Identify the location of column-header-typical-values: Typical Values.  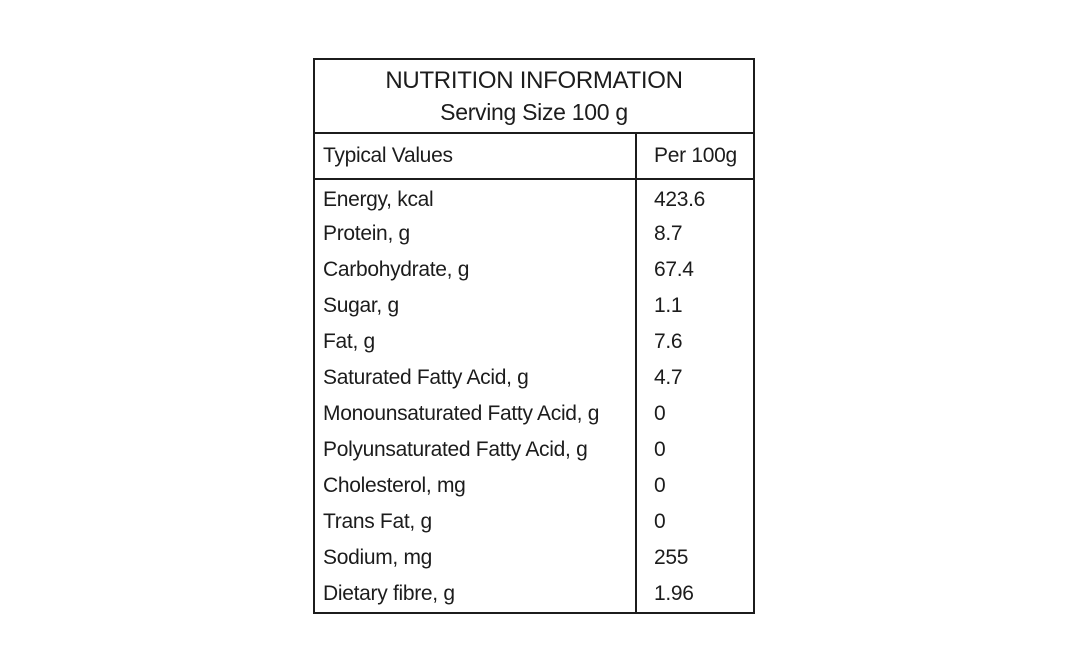
(476, 156).